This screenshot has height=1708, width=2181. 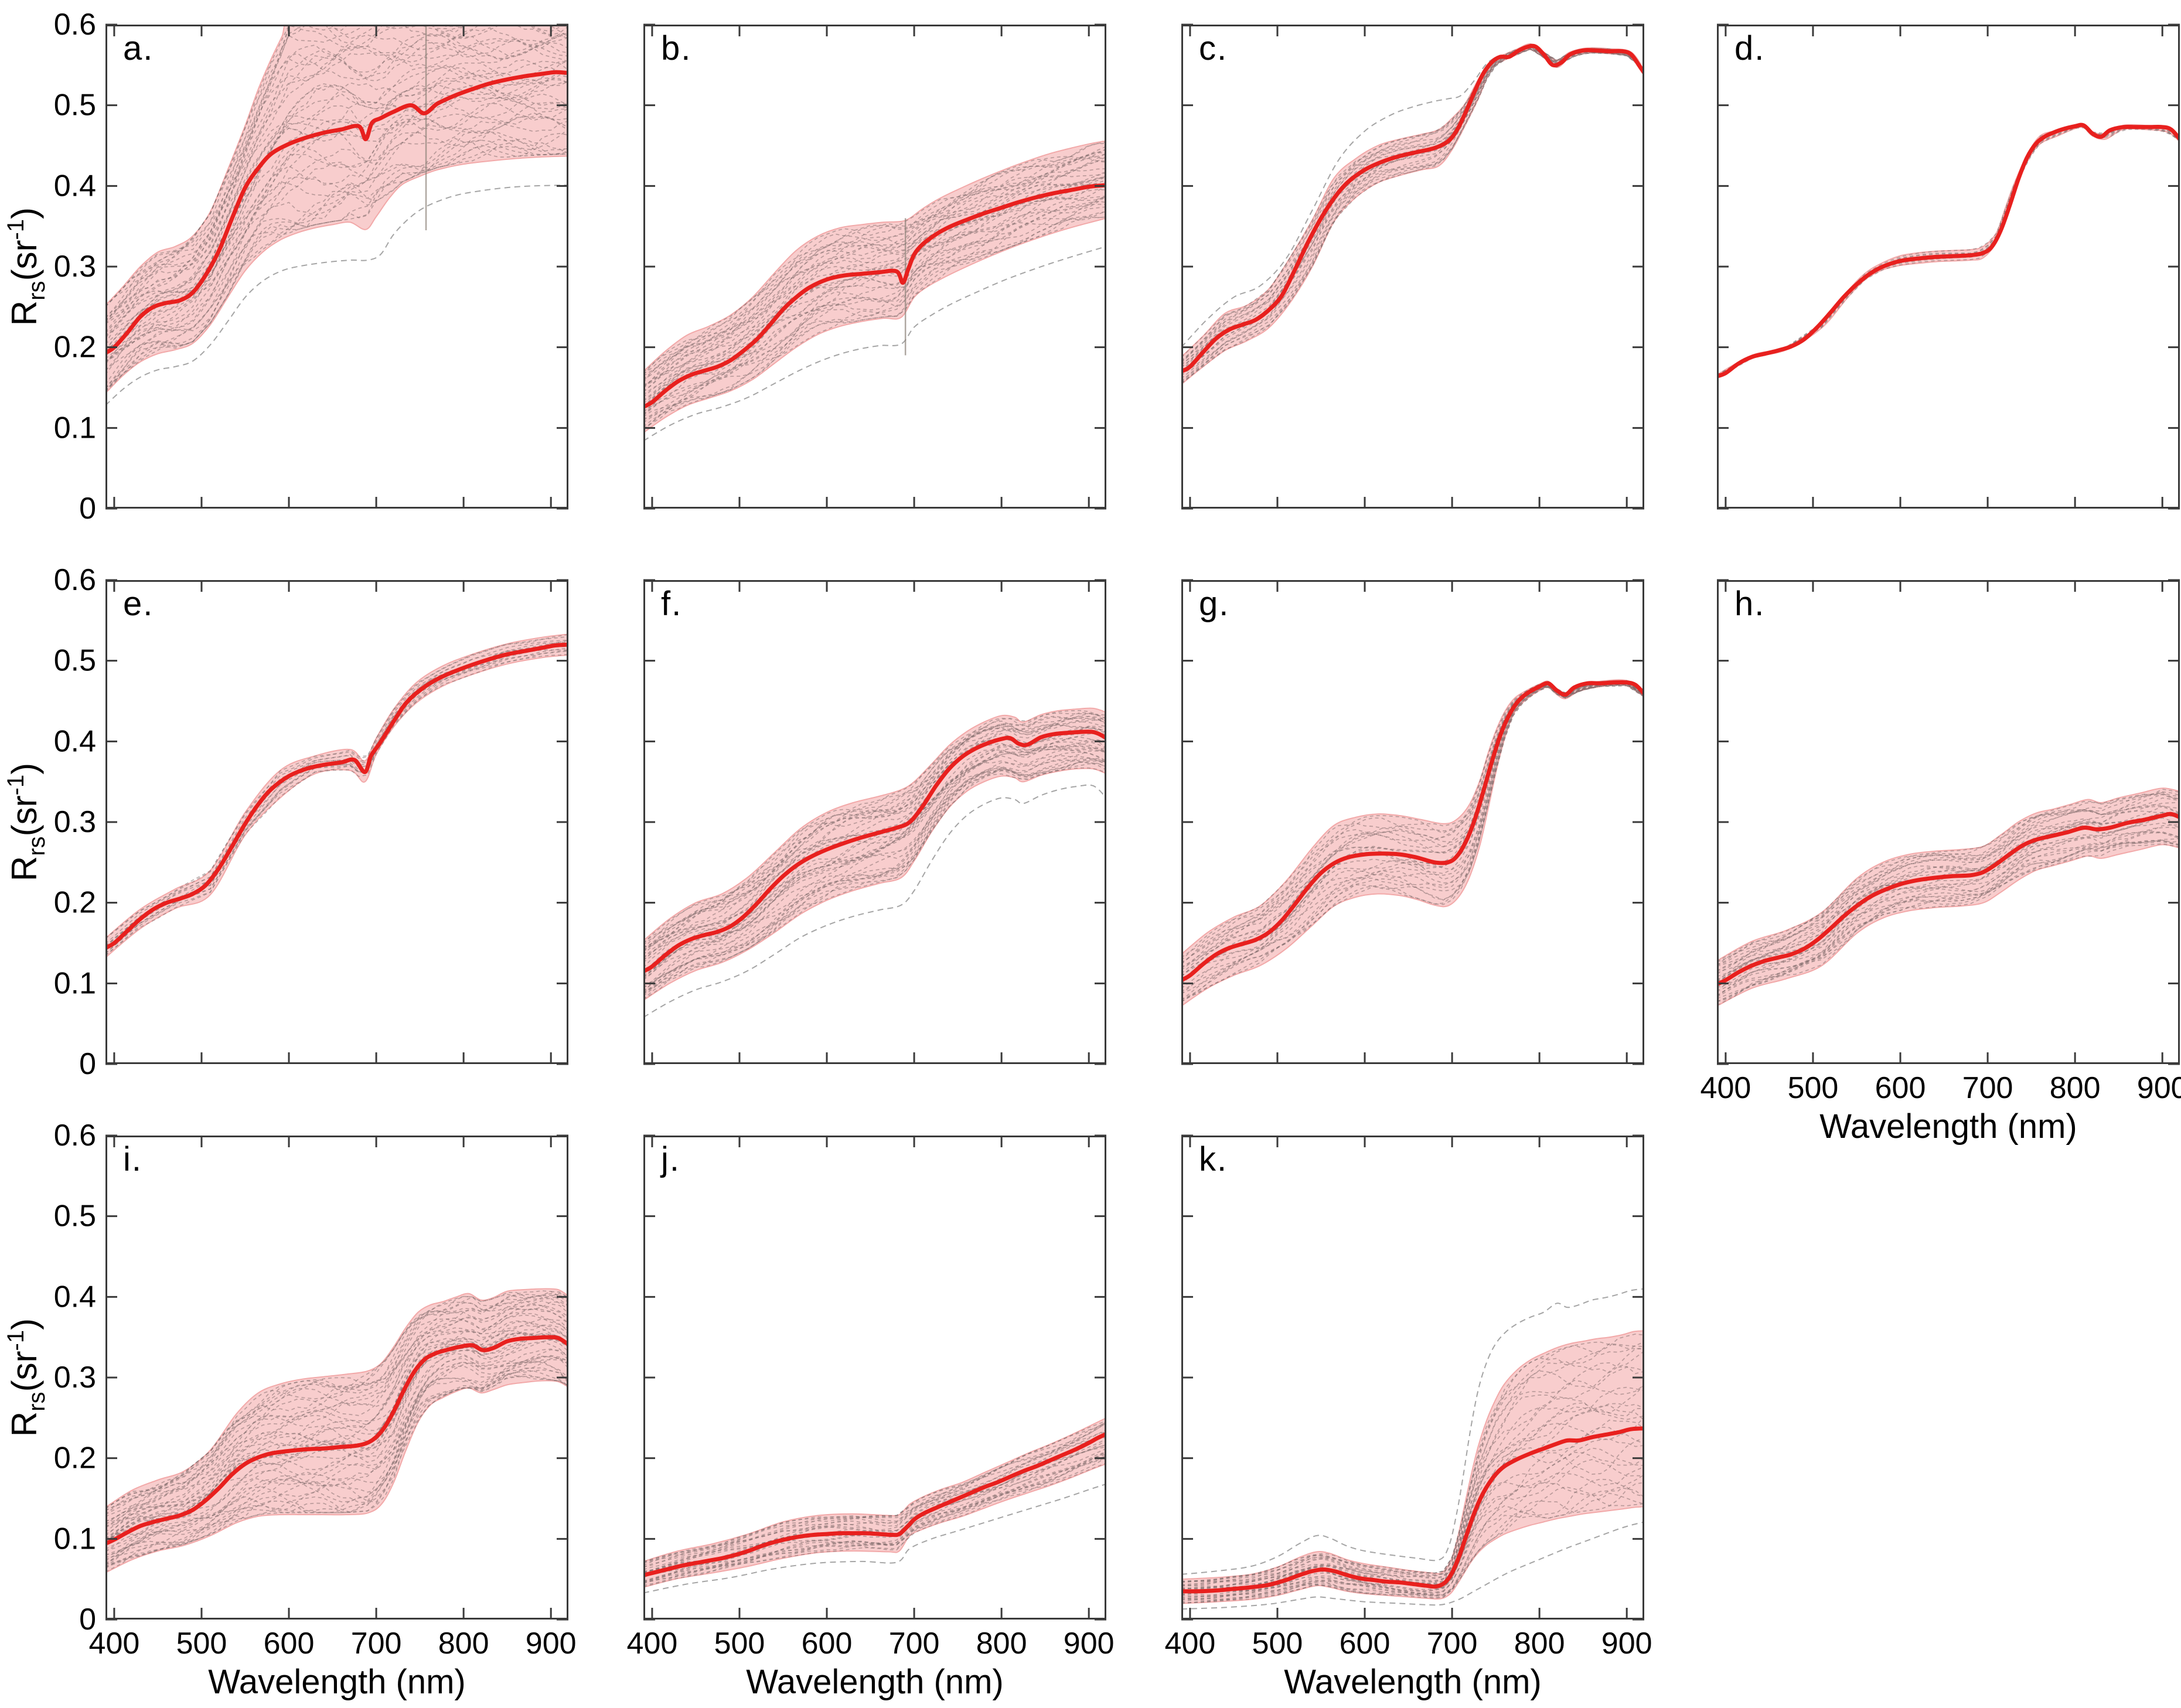 What do you see at coordinates (132, 1159) in the screenshot?
I see `panel-letter: i.` at bounding box center [132, 1159].